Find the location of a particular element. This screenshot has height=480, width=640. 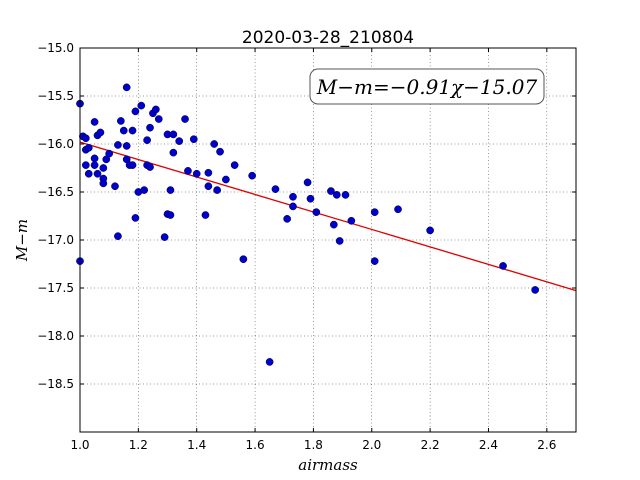

x-tick-labels: 1.0 1.2 1.4 1.6 1.8 2.0 2.2 2.4 2.6 is located at coordinates (313, 445).